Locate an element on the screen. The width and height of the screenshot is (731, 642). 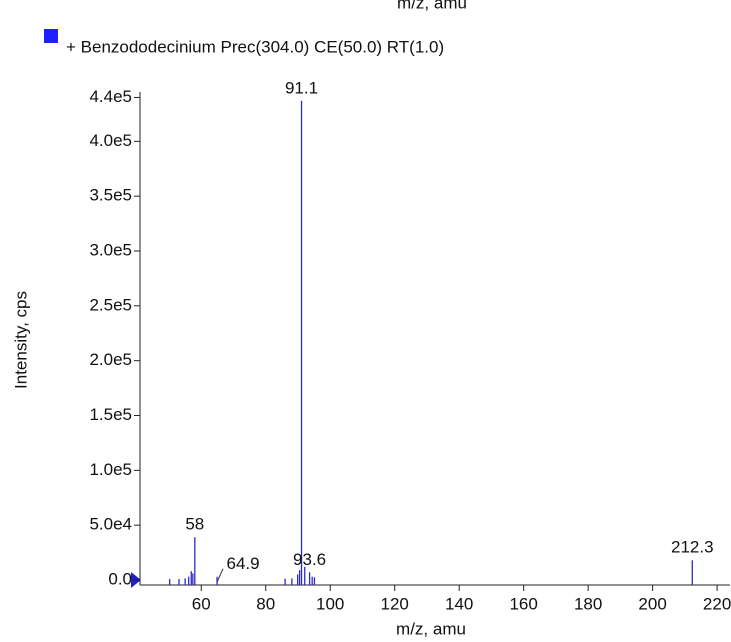
leader is located at coordinates (220, 575).